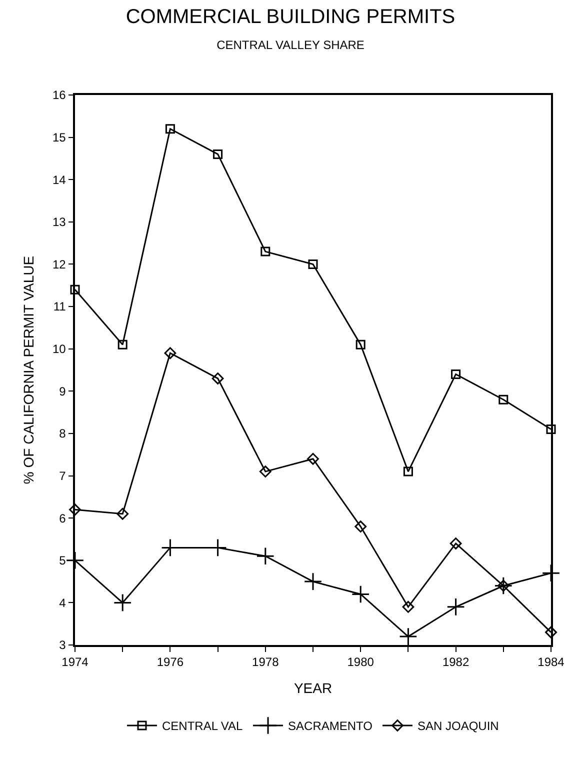  What do you see at coordinates (59, 95) in the screenshot?
I see `y-tick-label: 16` at bounding box center [59, 95].